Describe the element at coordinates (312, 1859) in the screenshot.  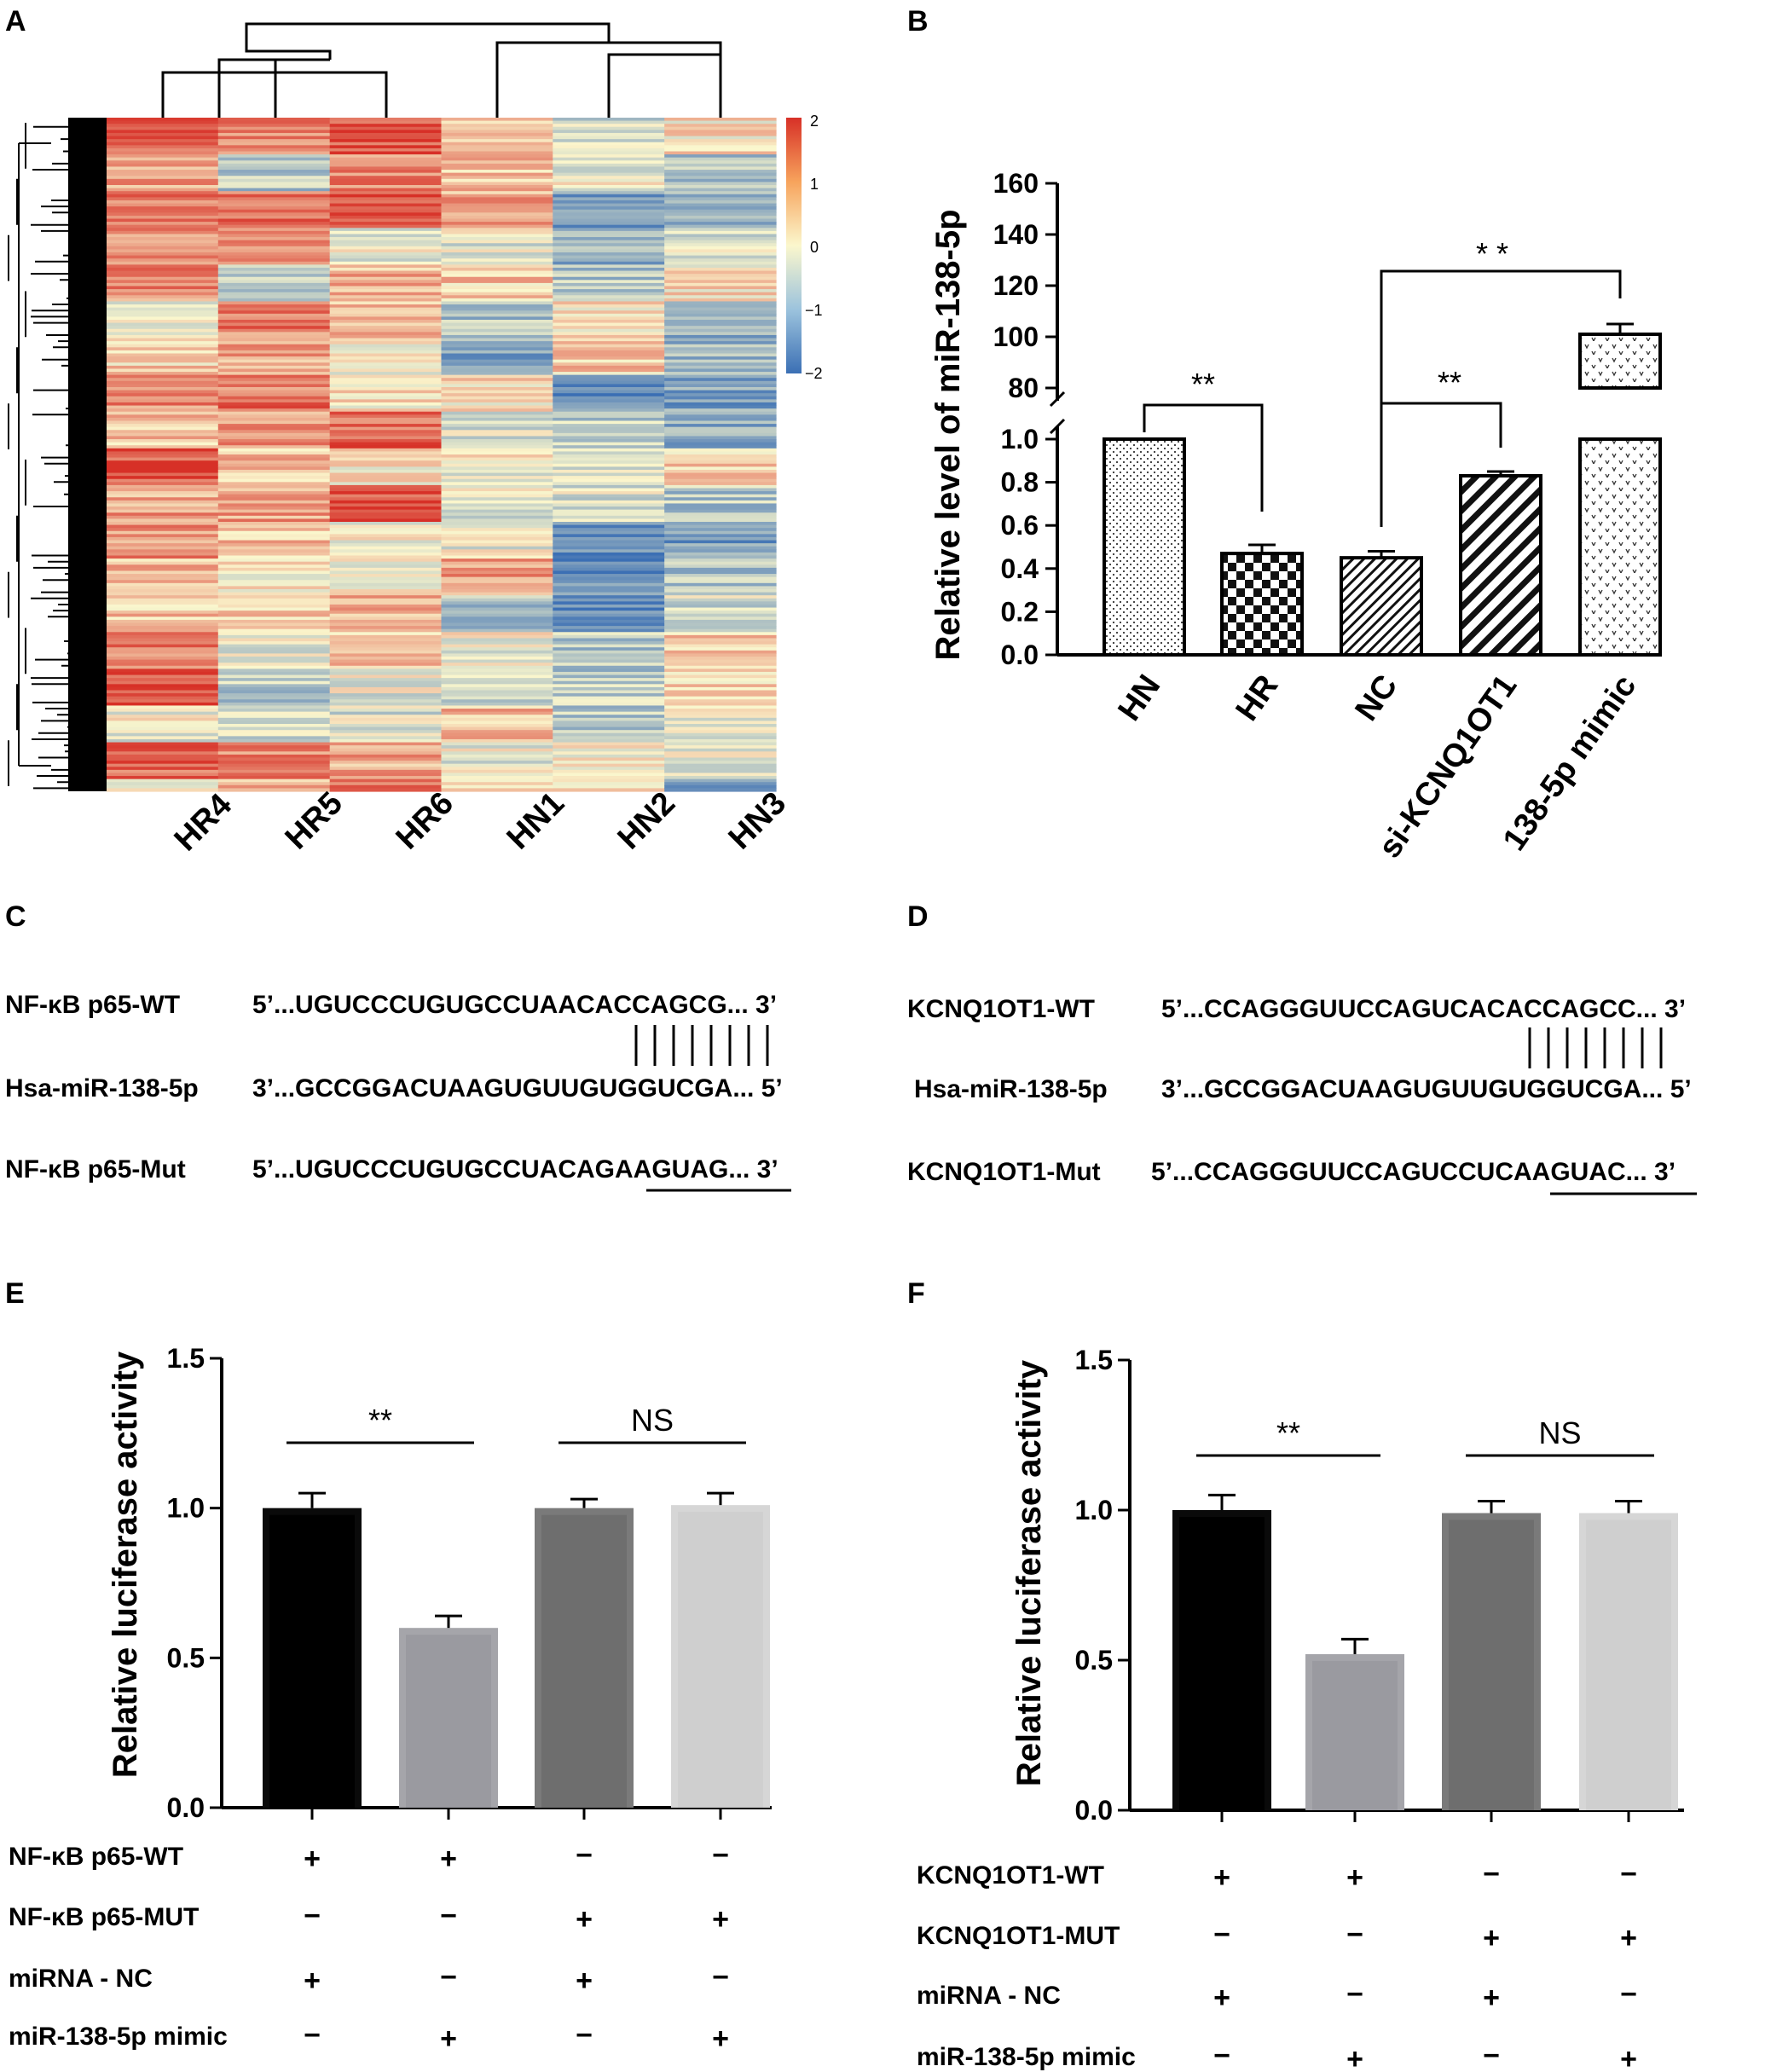
I see `treatment-symbol: +` at that location.